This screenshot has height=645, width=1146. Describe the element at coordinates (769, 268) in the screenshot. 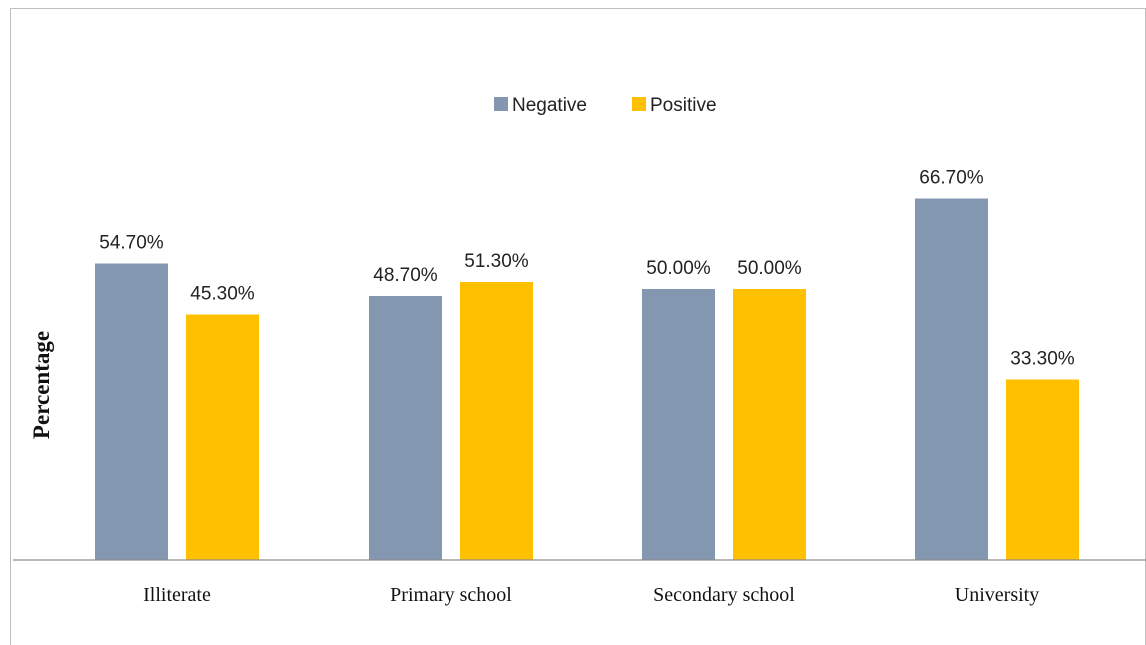

I see `data-label-positive-2: 50.00%` at that location.